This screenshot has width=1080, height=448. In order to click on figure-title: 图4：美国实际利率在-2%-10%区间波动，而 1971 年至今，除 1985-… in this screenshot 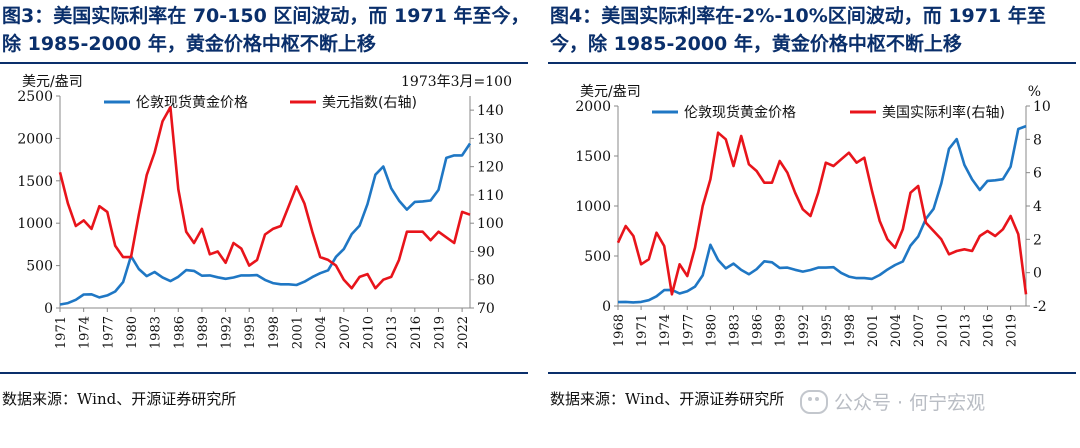, I will do `click(798, 30)`.